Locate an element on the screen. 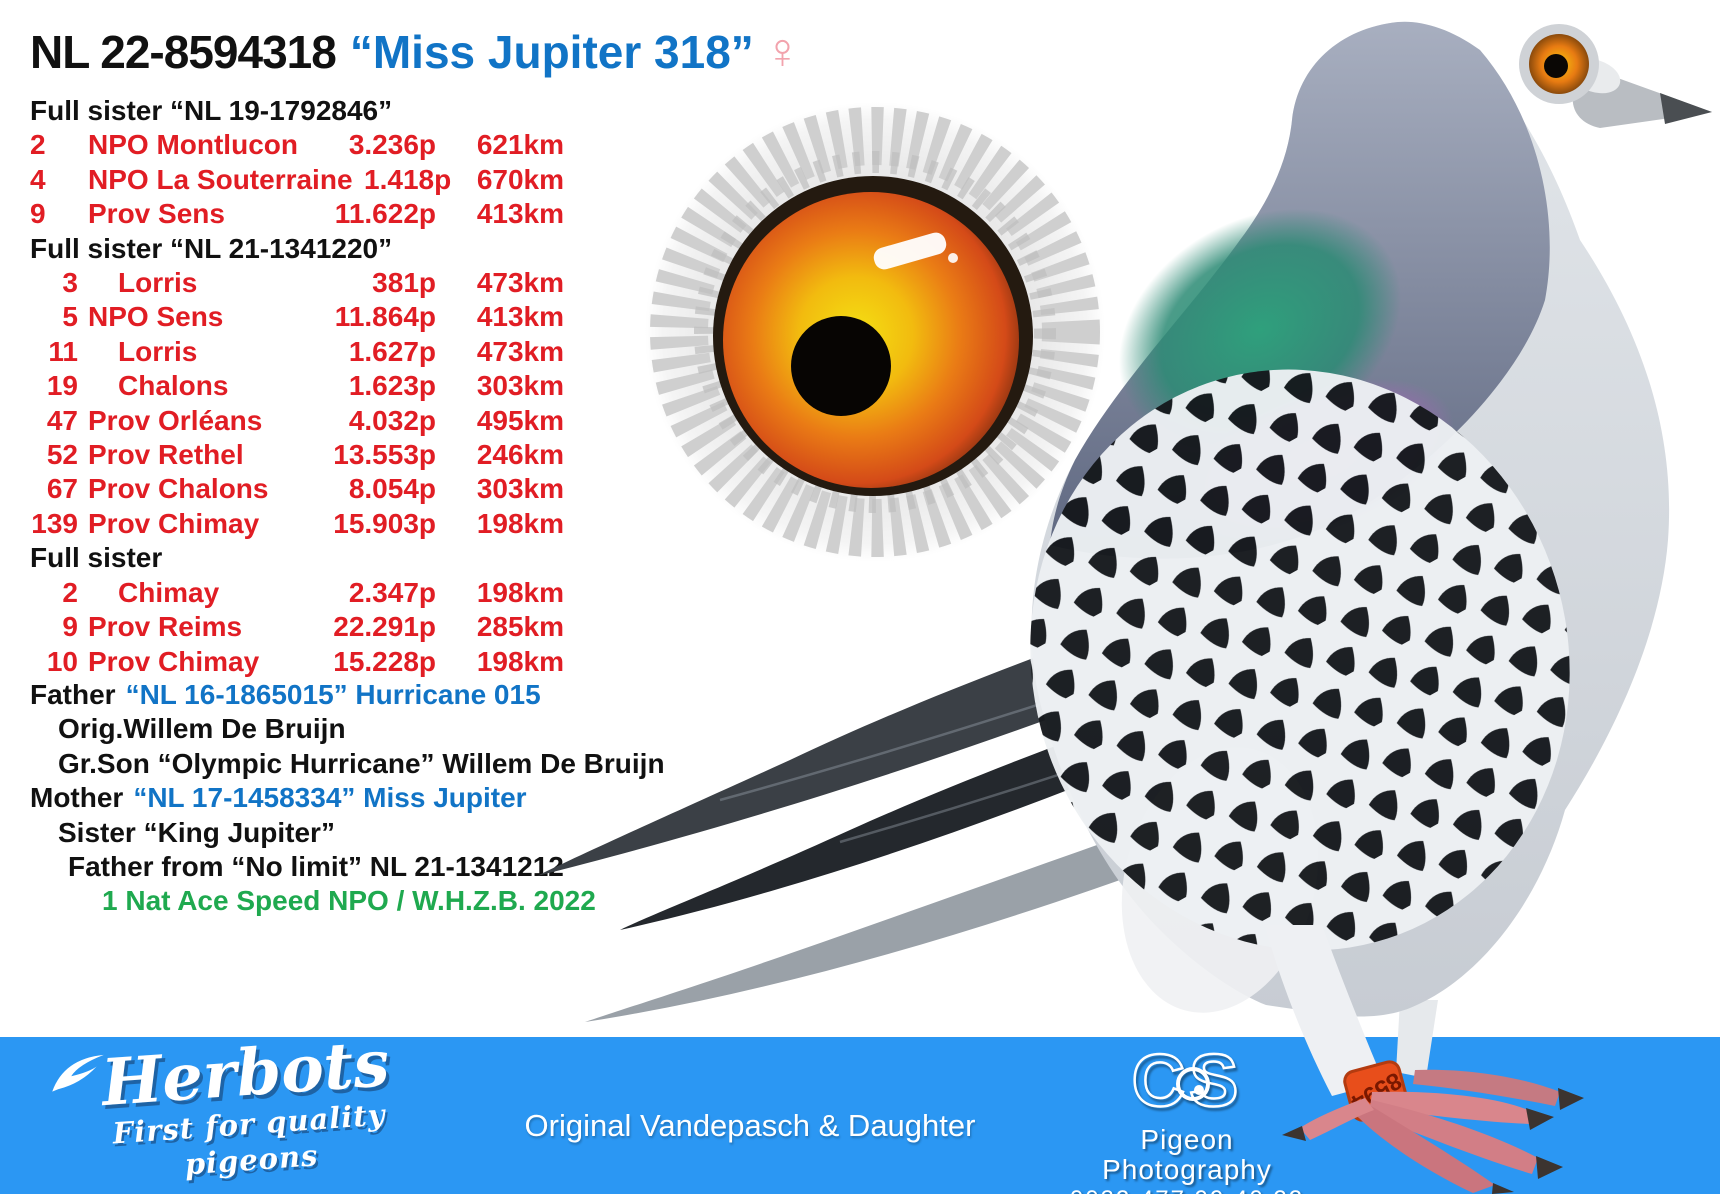  photographer-block: CS Pigeon Photography 0032 477 99 40 22 is located at coordinates (1187, 1116).